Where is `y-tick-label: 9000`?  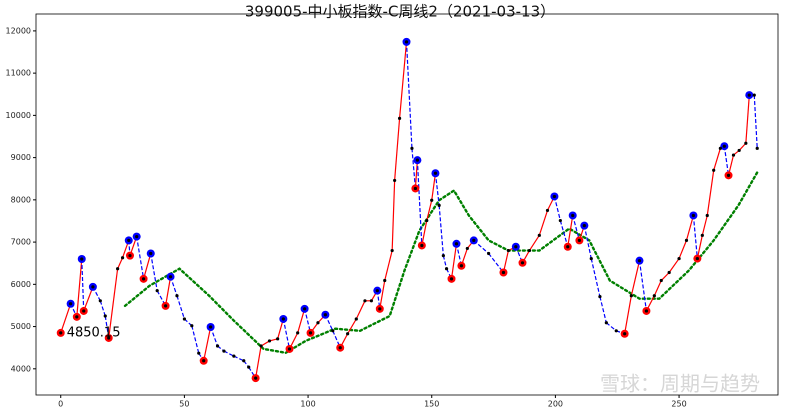 y-tick-label: 9000 is located at coordinates (21, 157).